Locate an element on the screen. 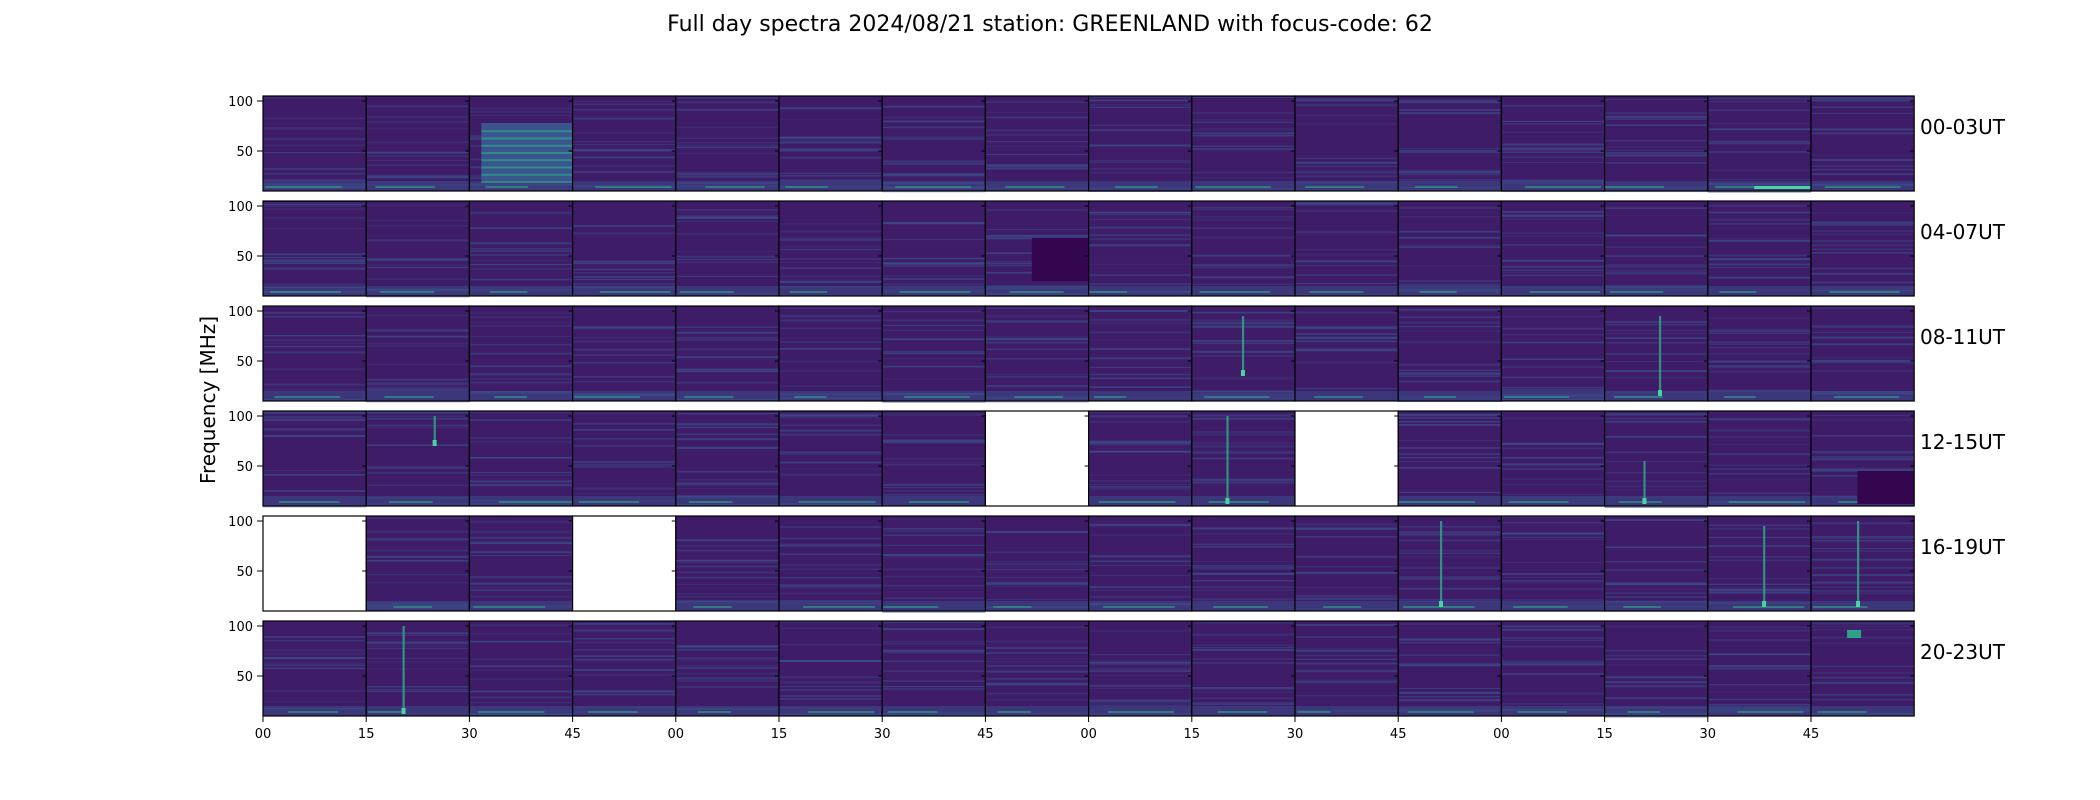 Image resolution: width=2100 pixels, height=800 pixels. radio-burst is located at coordinates (434, 431).